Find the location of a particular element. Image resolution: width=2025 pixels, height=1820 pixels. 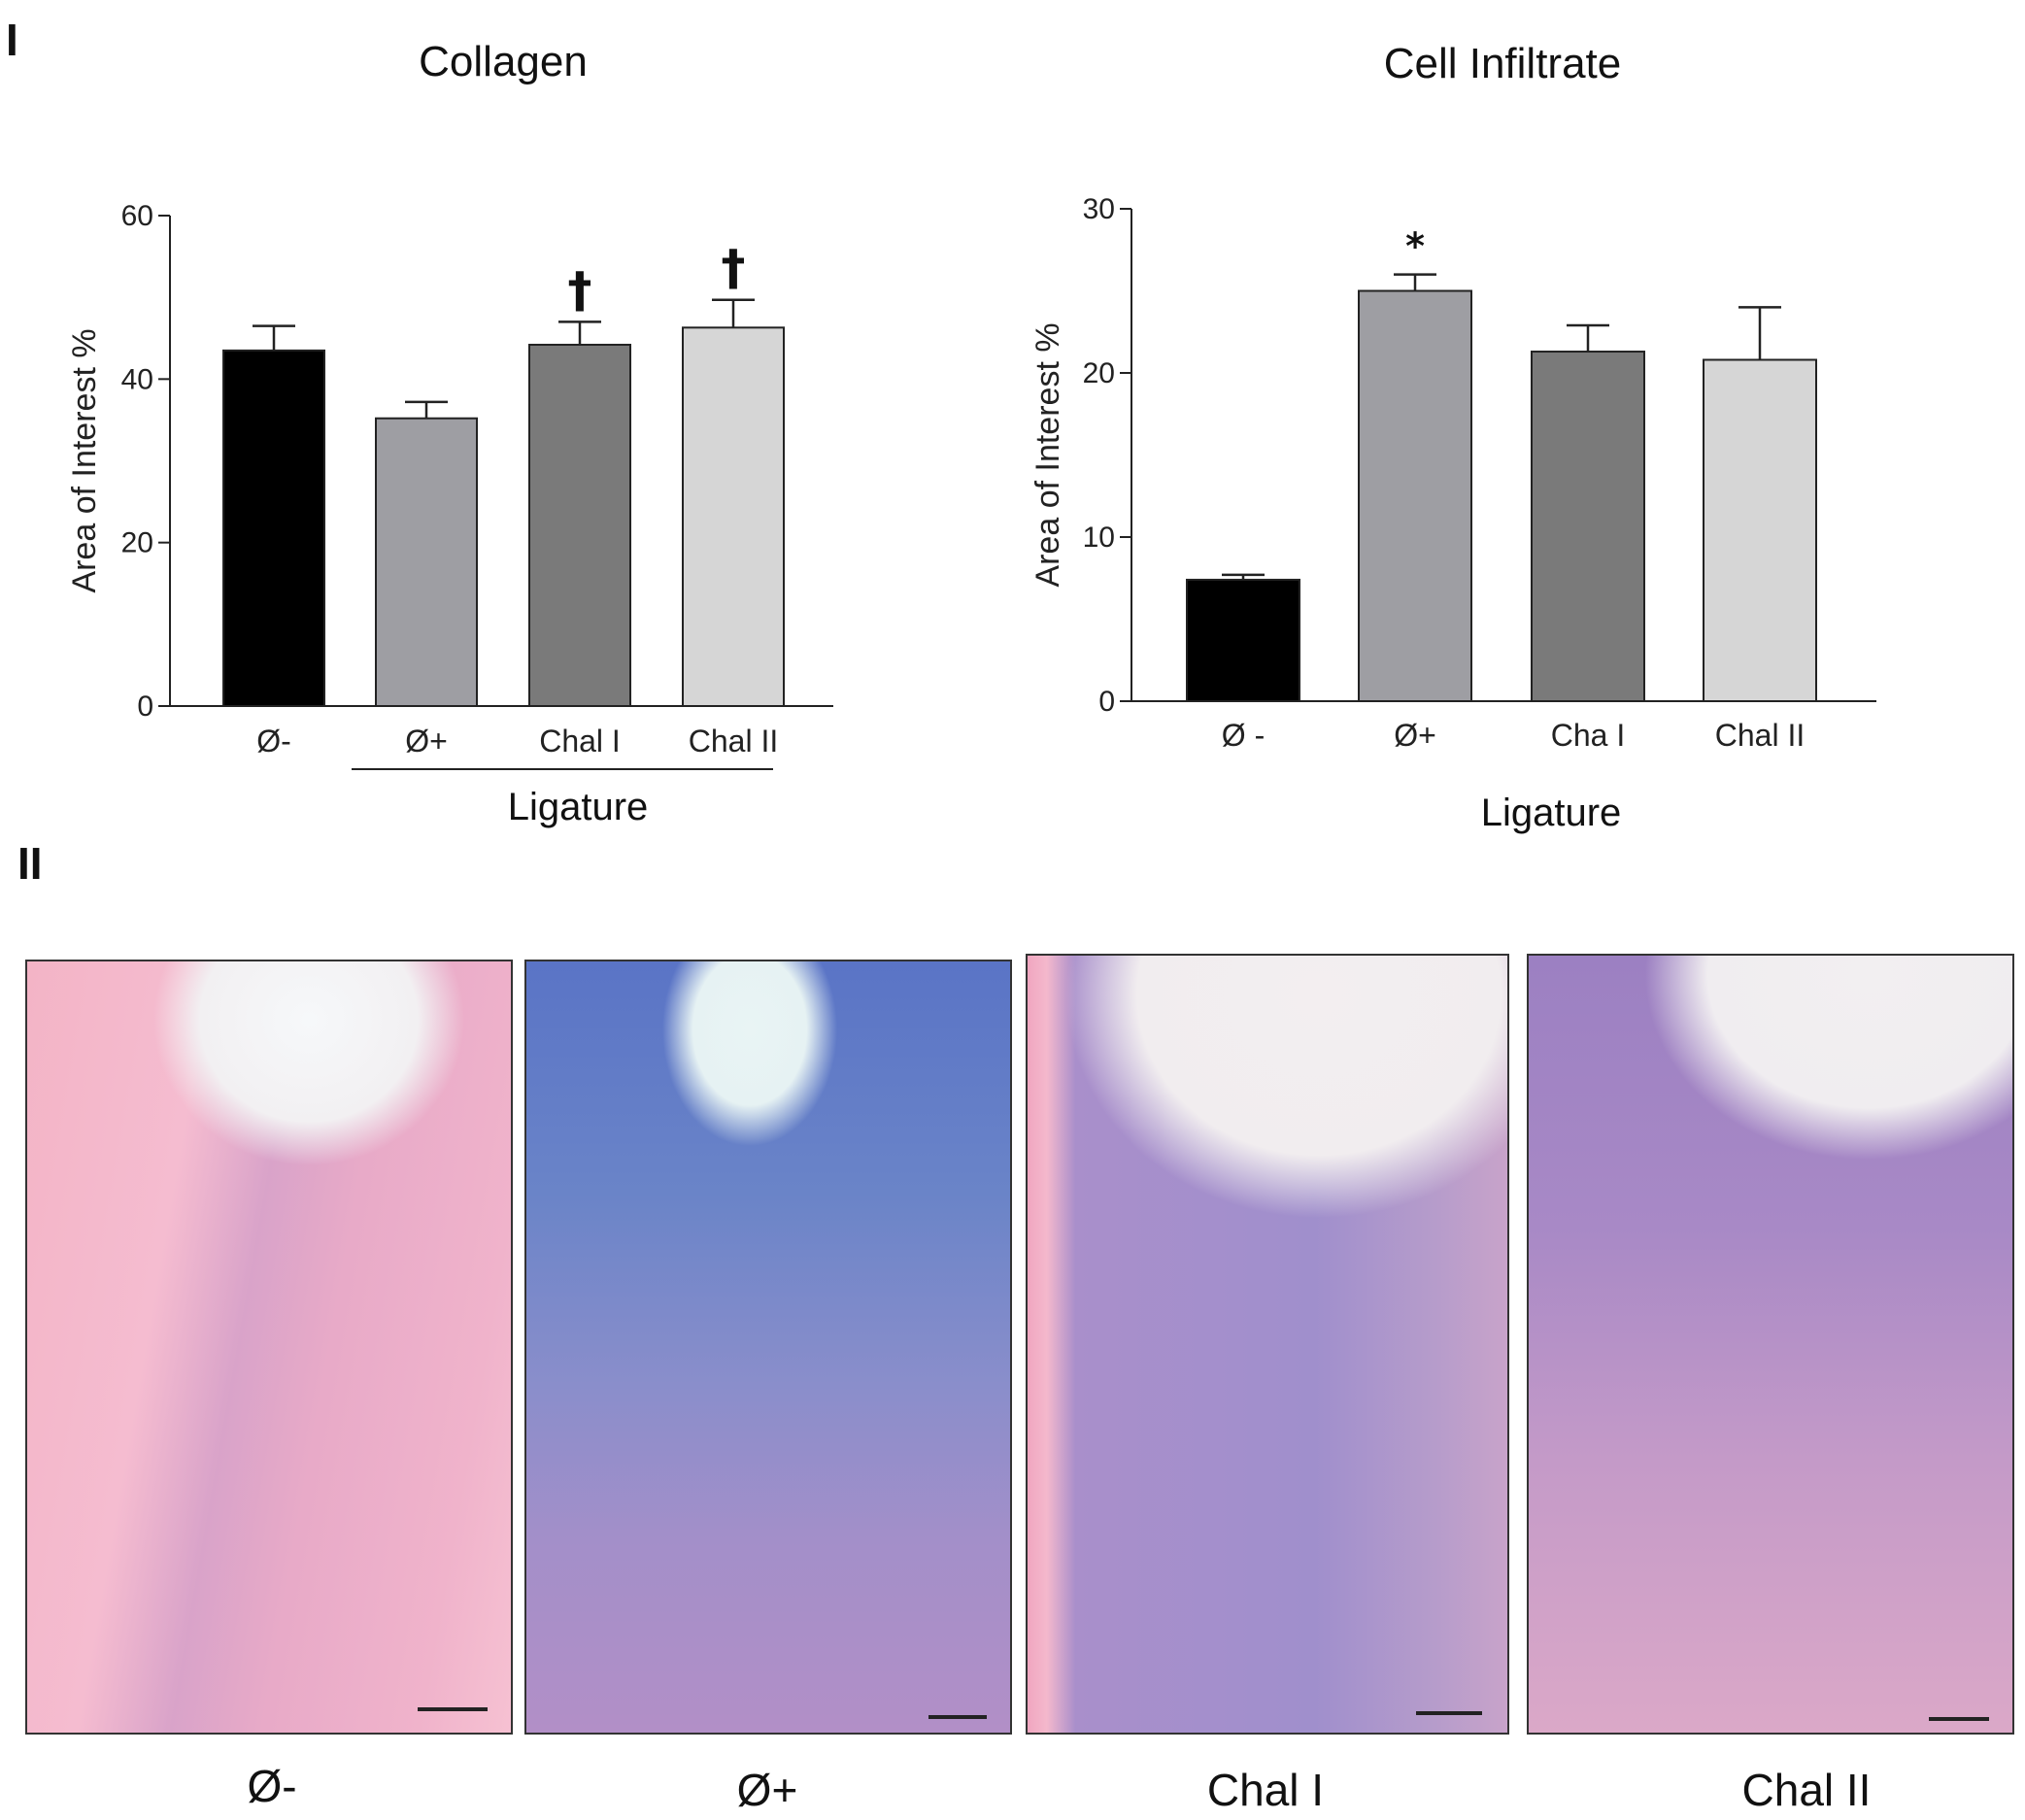

x-tick-label: Ø - is located at coordinates (1243, 735).